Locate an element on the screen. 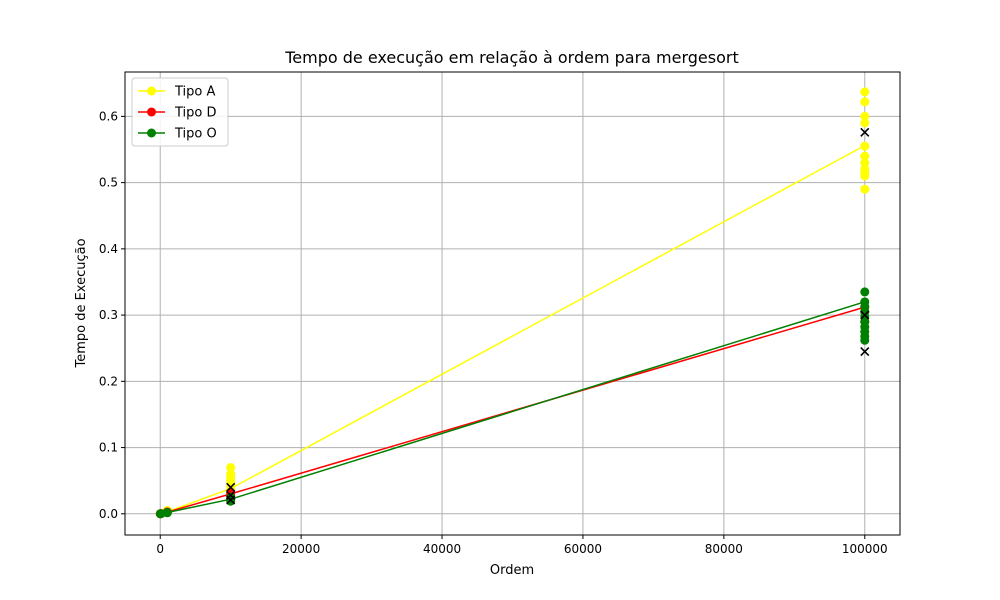  x-tick-label: 40000 is located at coordinates (442, 549).